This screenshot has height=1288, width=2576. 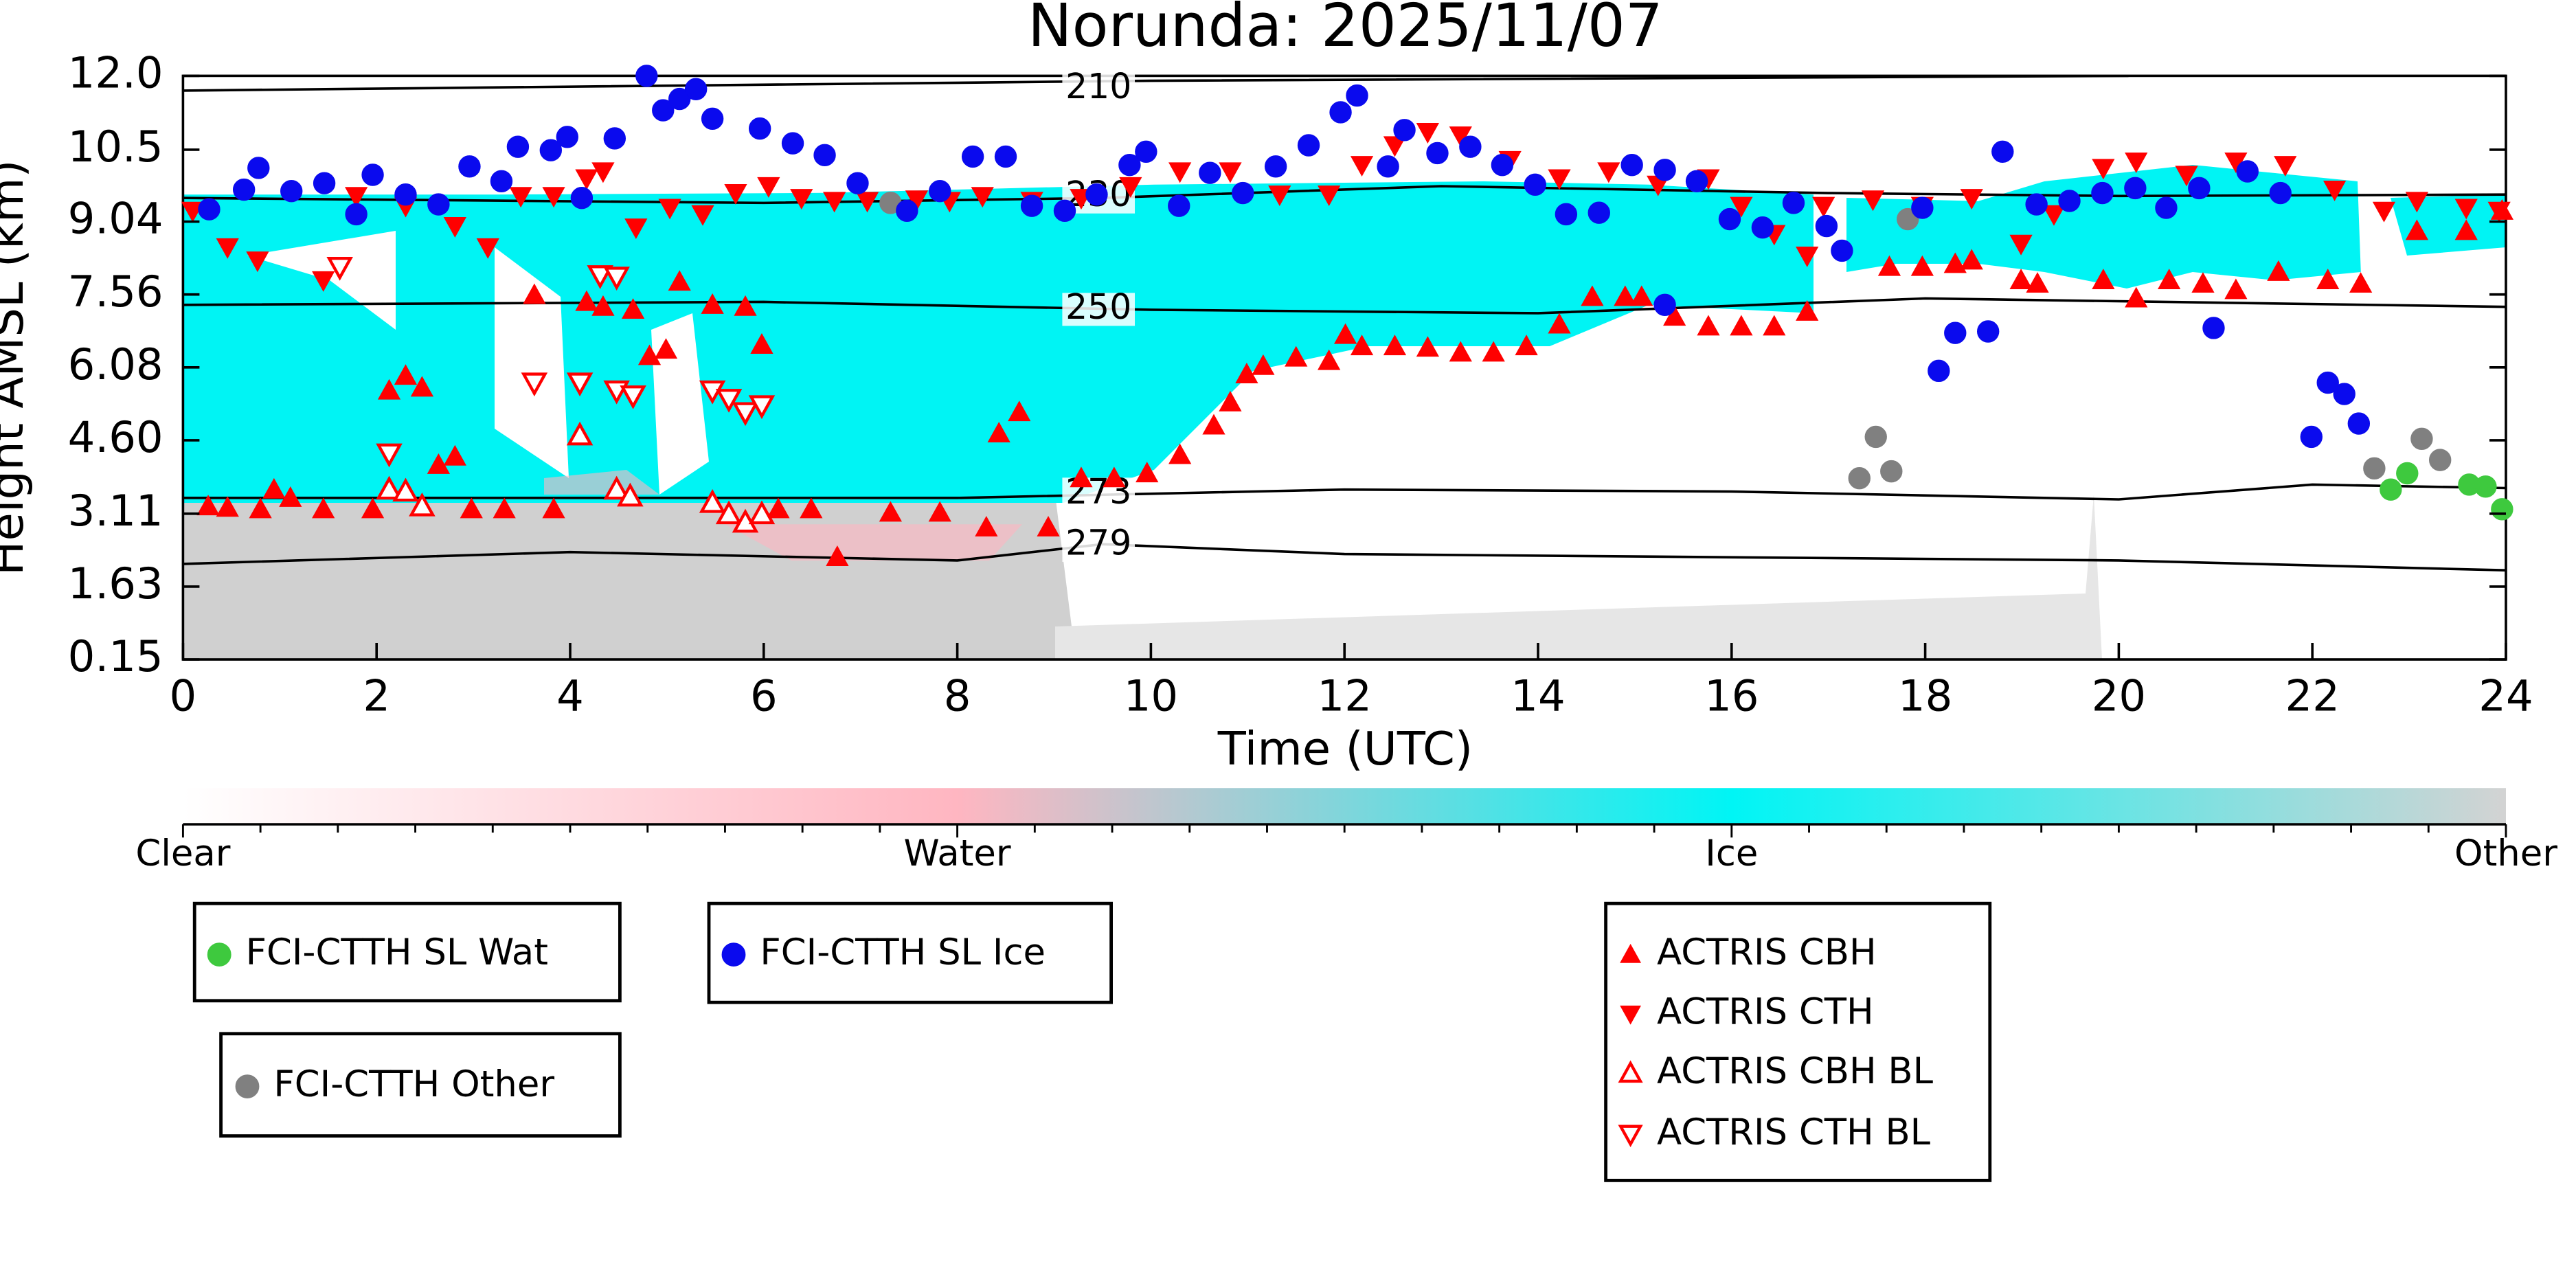 What do you see at coordinates (1345, 806) in the screenshot?
I see `colorbar` at bounding box center [1345, 806].